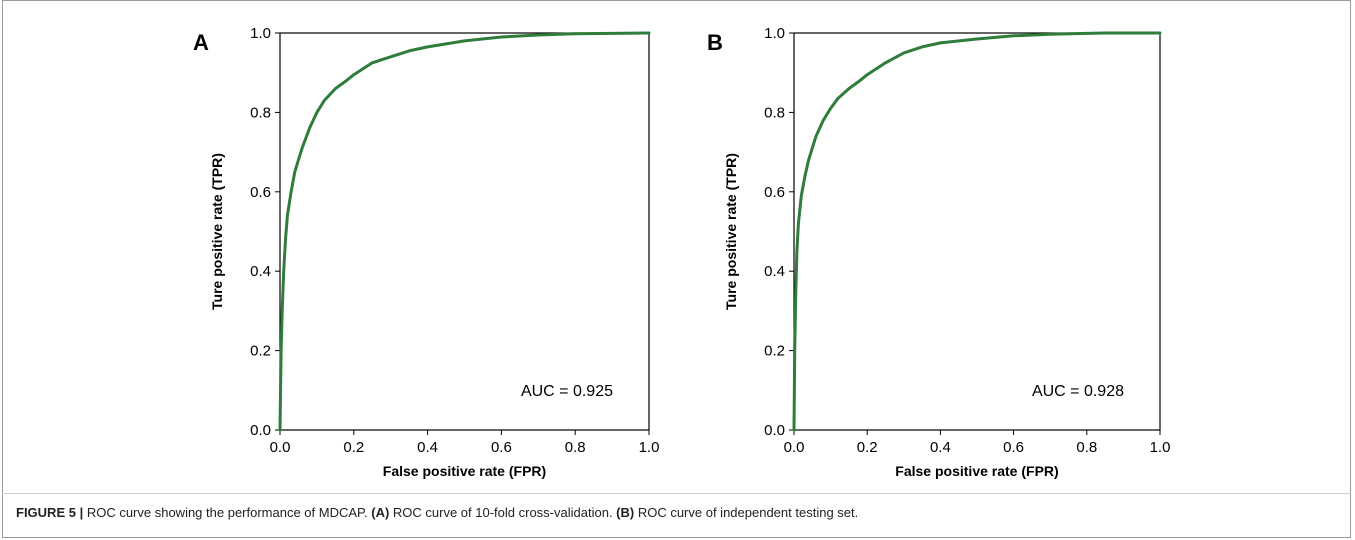  I want to click on panel-label: B, so click(715, 42).